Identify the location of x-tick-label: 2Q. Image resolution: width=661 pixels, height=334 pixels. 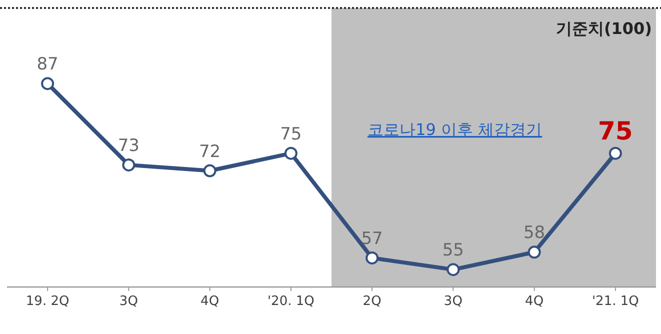
(372, 301).